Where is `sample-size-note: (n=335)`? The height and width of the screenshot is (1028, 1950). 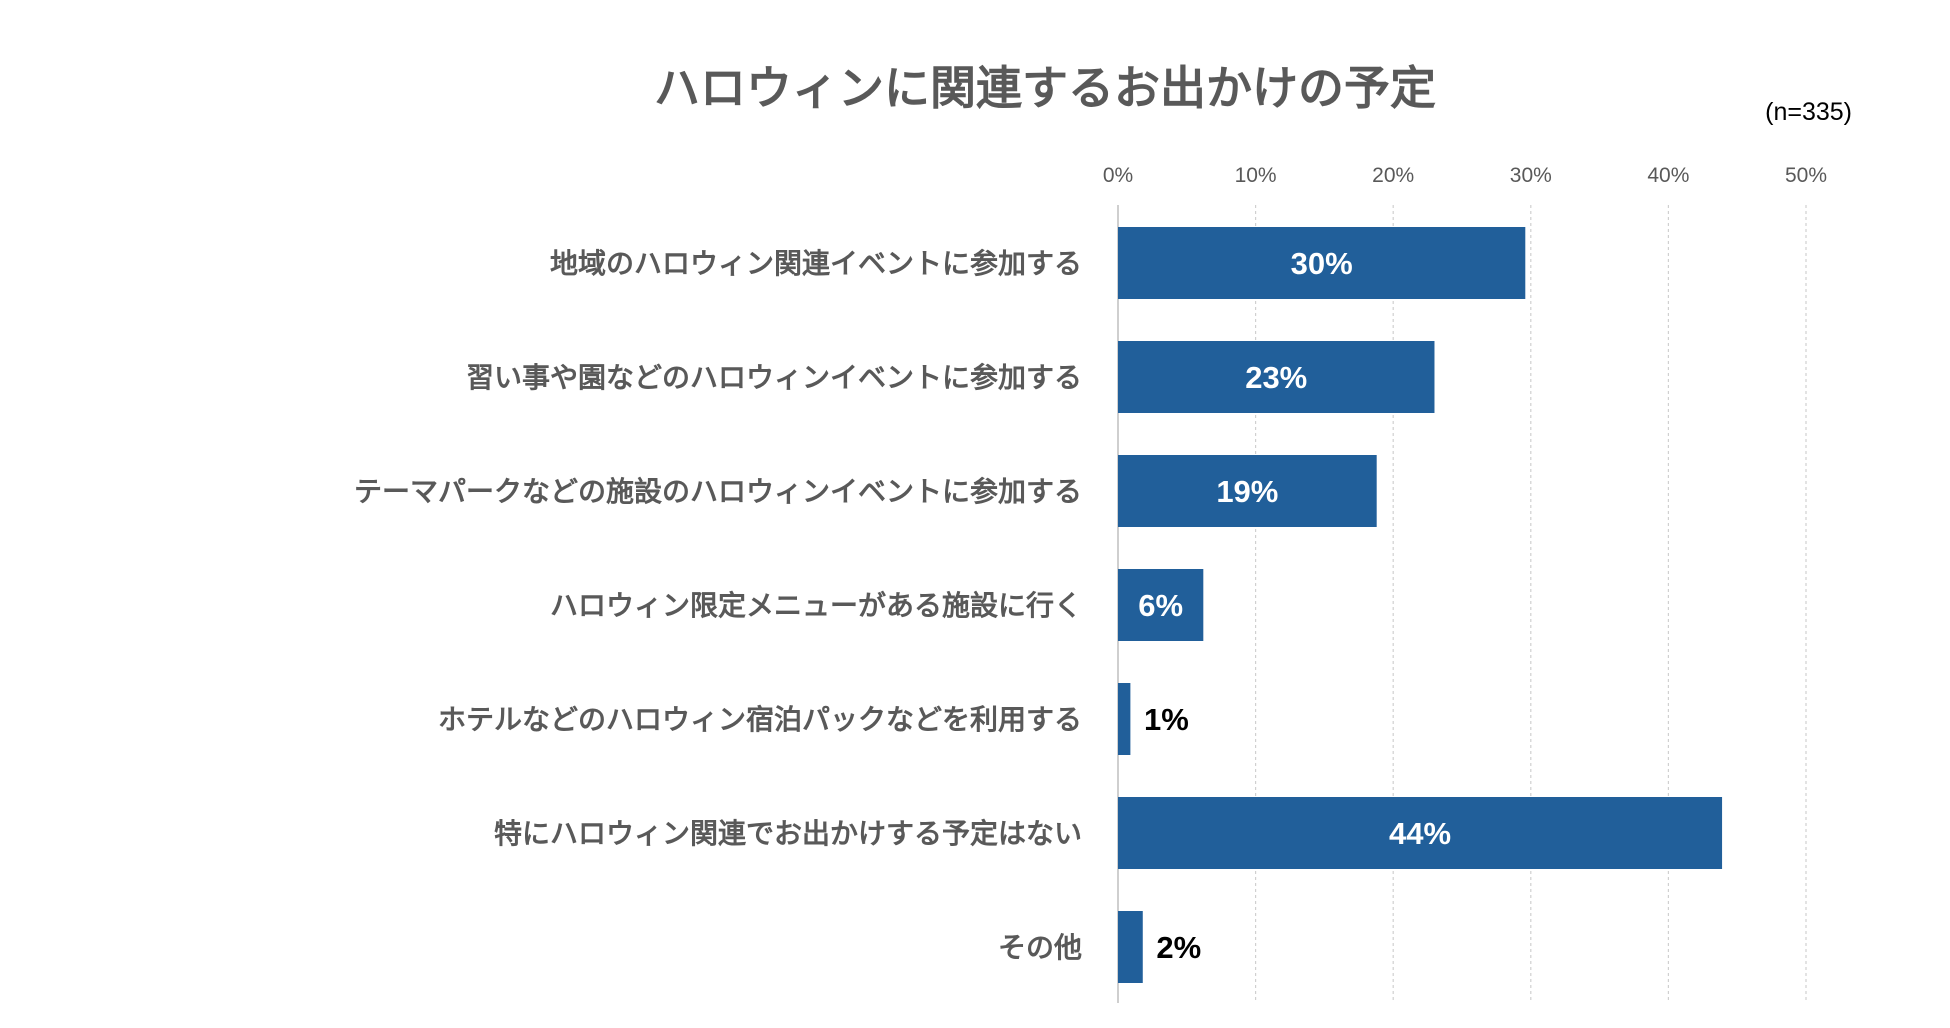 sample-size-note: (n=335) is located at coordinates (1808, 112).